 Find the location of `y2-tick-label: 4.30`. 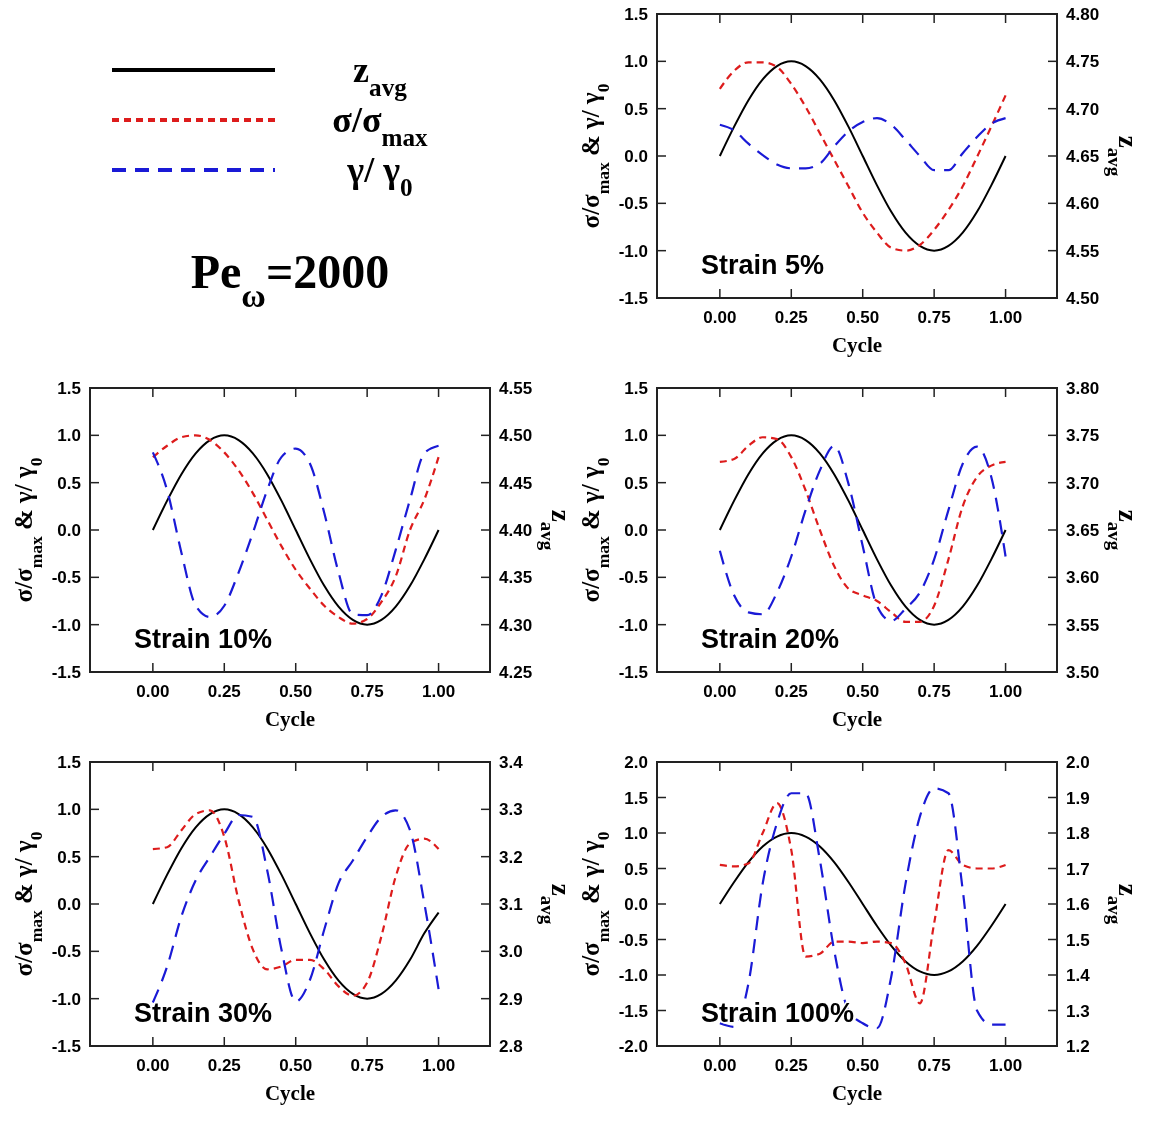

y2-tick-label: 4.30 is located at coordinates (516, 625).